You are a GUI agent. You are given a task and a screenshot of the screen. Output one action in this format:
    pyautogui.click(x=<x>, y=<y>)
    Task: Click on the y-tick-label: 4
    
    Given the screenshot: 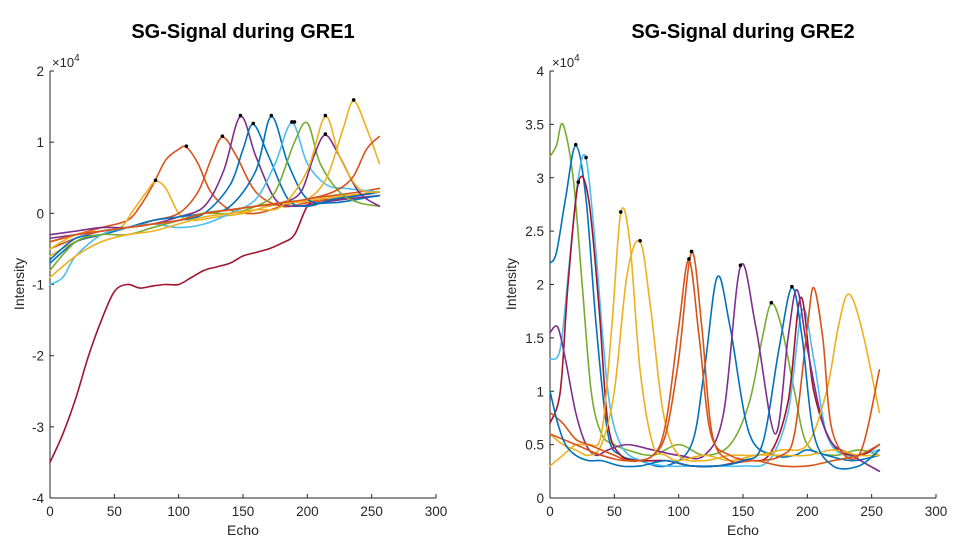 What is the action you would take?
    pyautogui.click(x=540, y=71)
    